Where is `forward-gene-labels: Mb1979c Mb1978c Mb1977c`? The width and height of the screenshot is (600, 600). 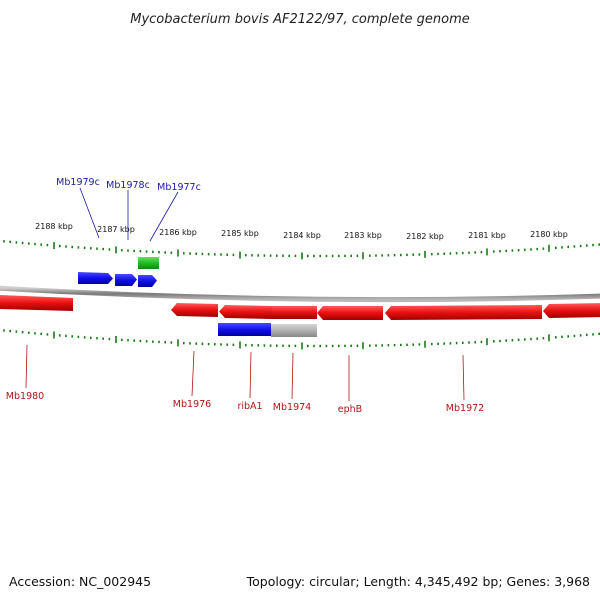 forward-gene-labels: Mb1979c Mb1978c Mb1977c is located at coordinates (128, 209).